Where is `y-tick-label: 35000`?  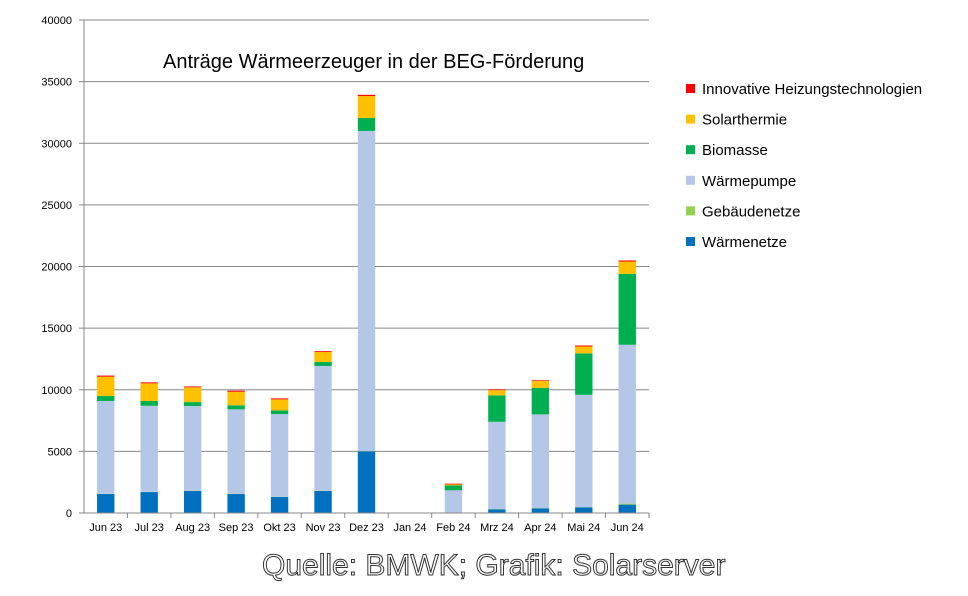 y-tick-label: 35000 is located at coordinates (56, 83).